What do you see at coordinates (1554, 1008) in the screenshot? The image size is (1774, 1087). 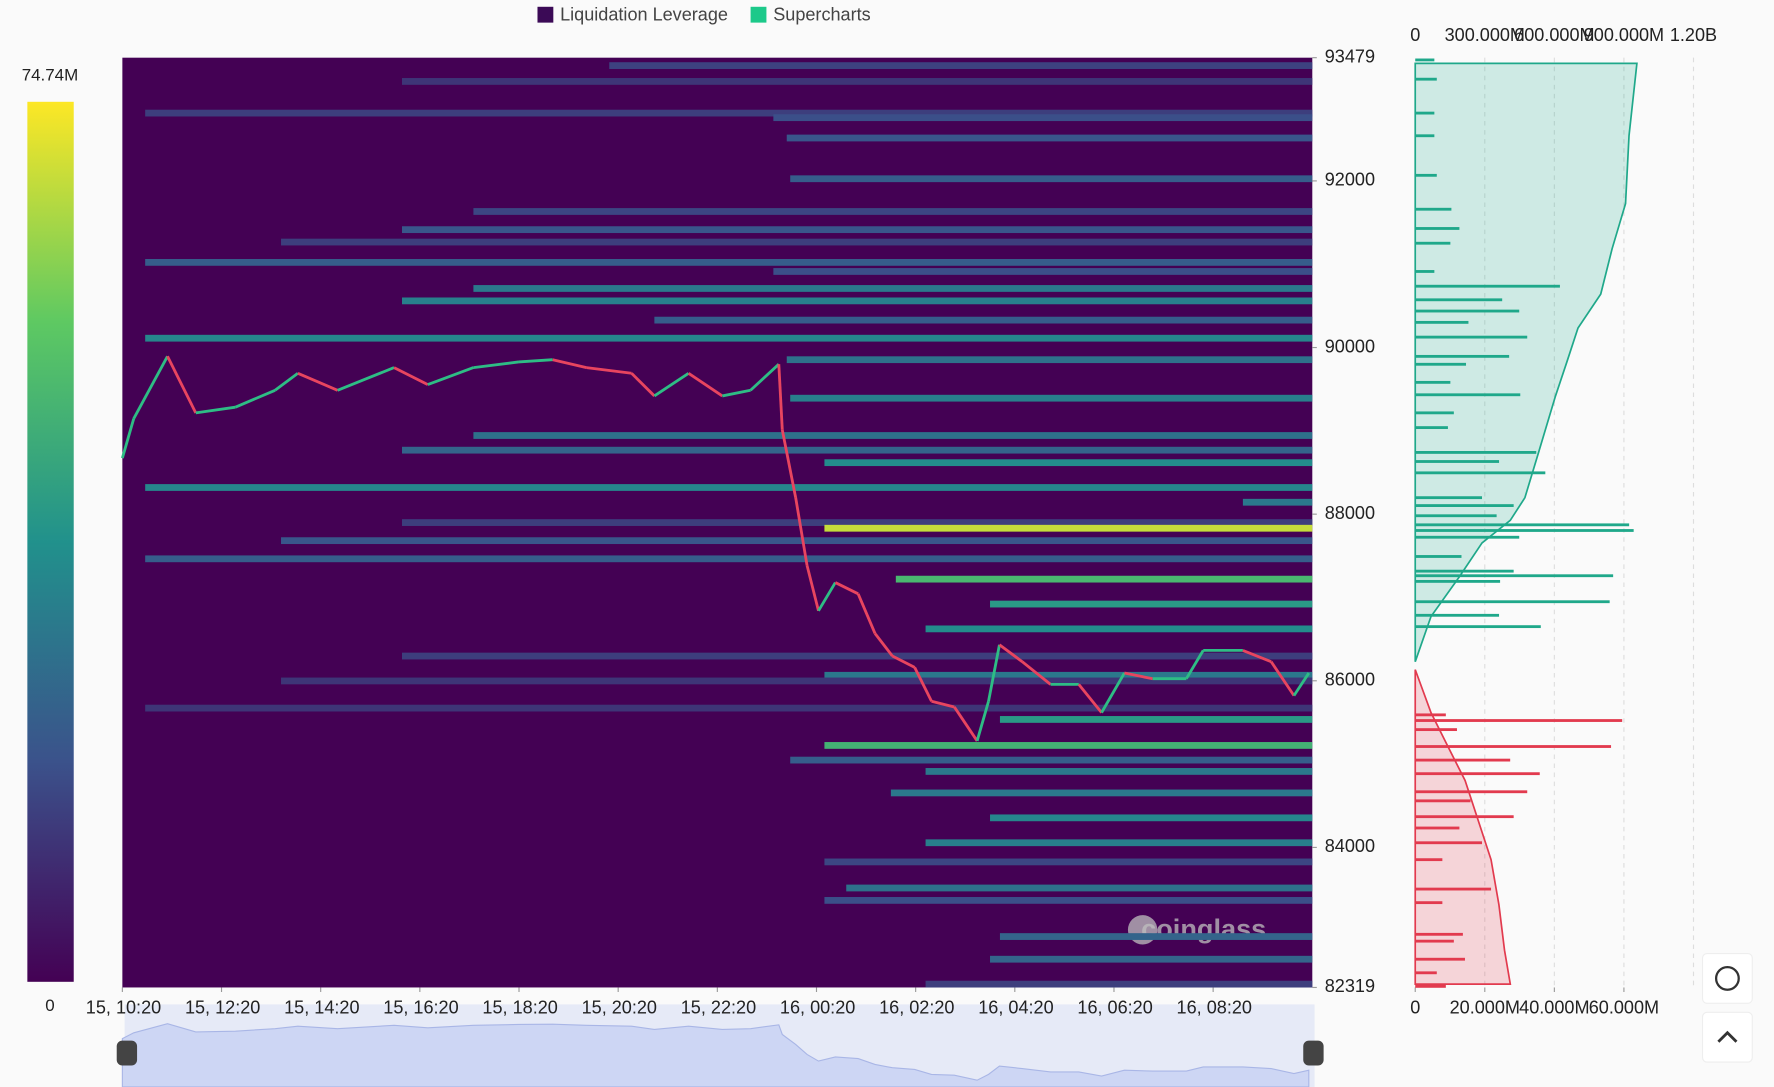 I see `bottom-tick-label: 40.000M` at bounding box center [1554, 1008].